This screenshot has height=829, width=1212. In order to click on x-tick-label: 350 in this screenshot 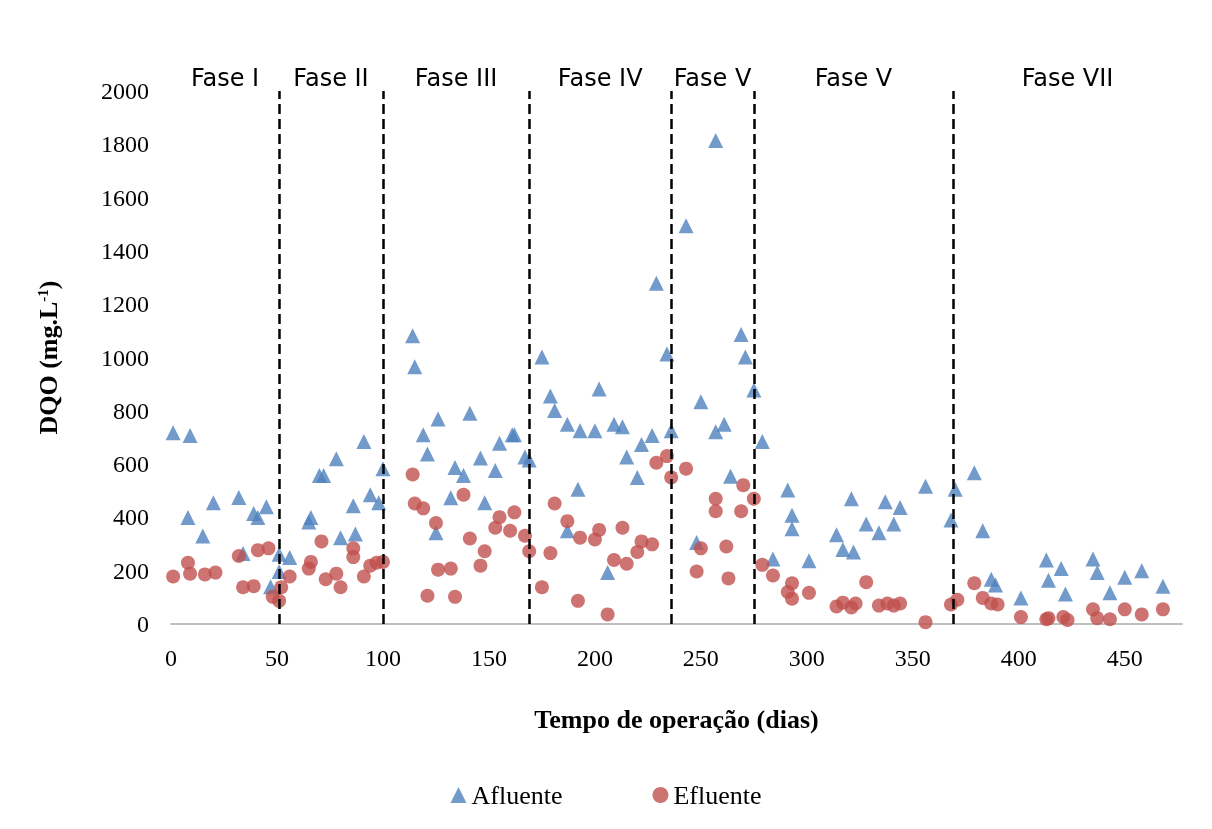, I will do `click(912, 658)`.